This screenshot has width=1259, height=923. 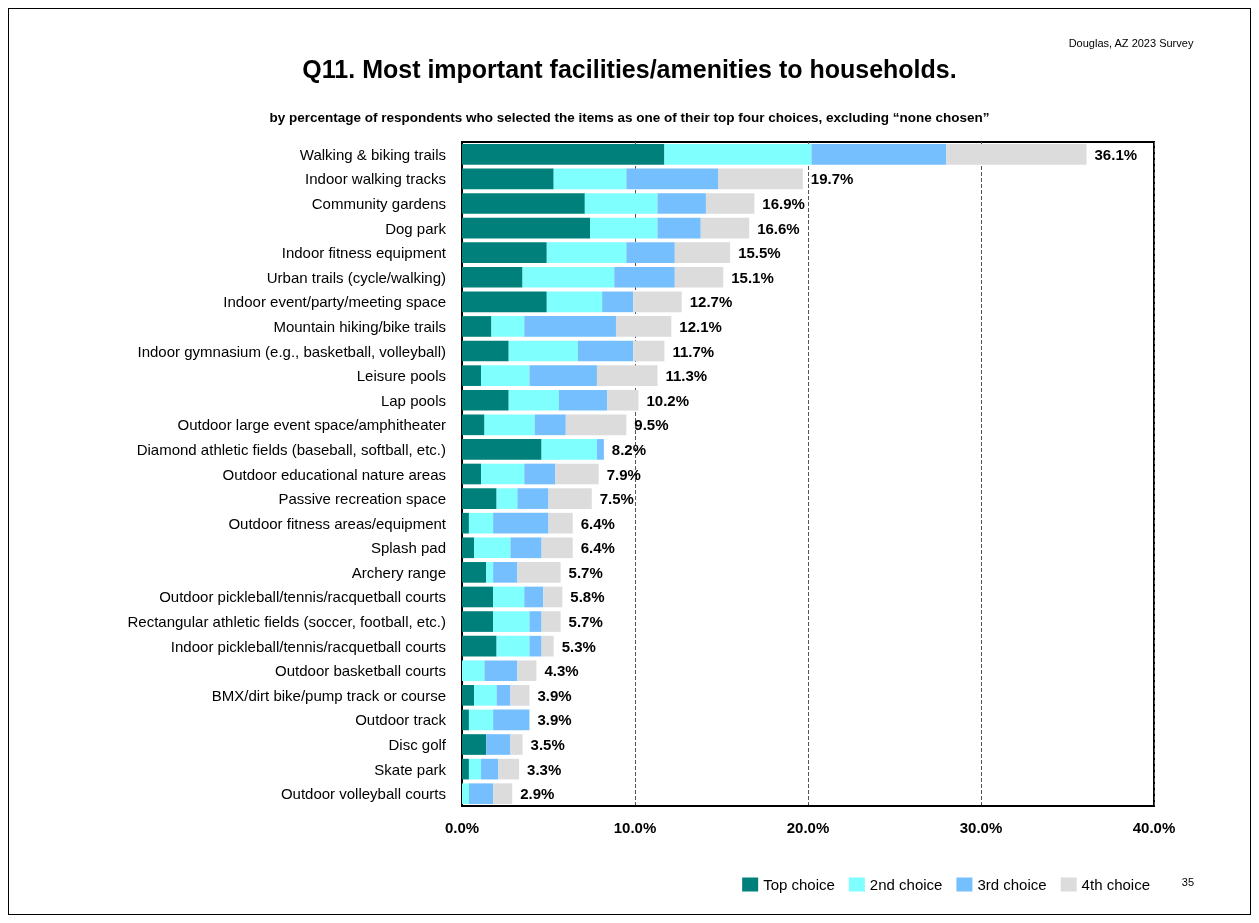 What do you see at coordinates (408, 548) in the screenshot?
I see `y-tick-label: Splash pad` at bounding box center [408, 548].